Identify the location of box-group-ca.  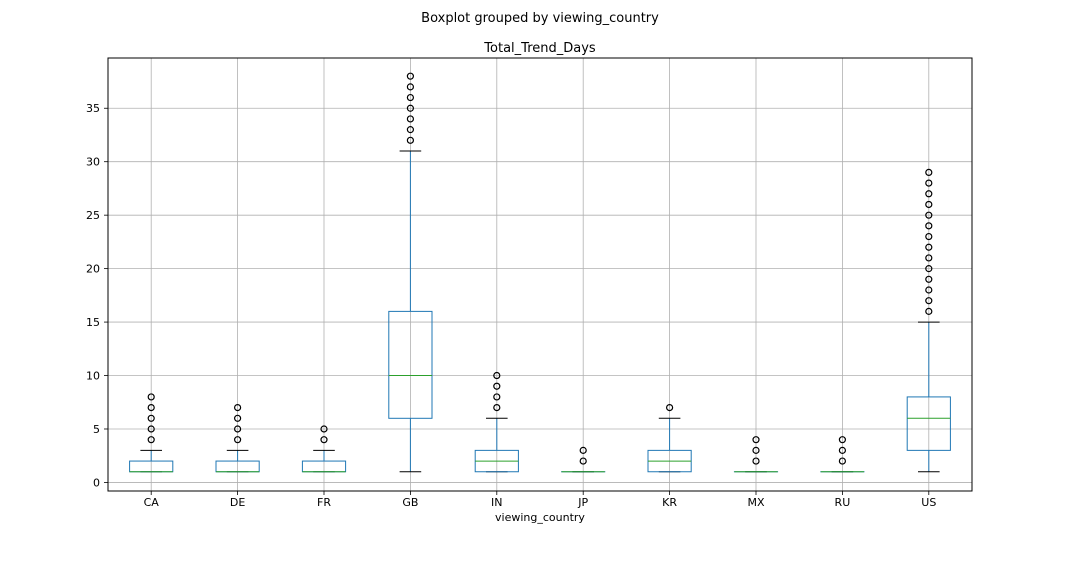
(151, 433).